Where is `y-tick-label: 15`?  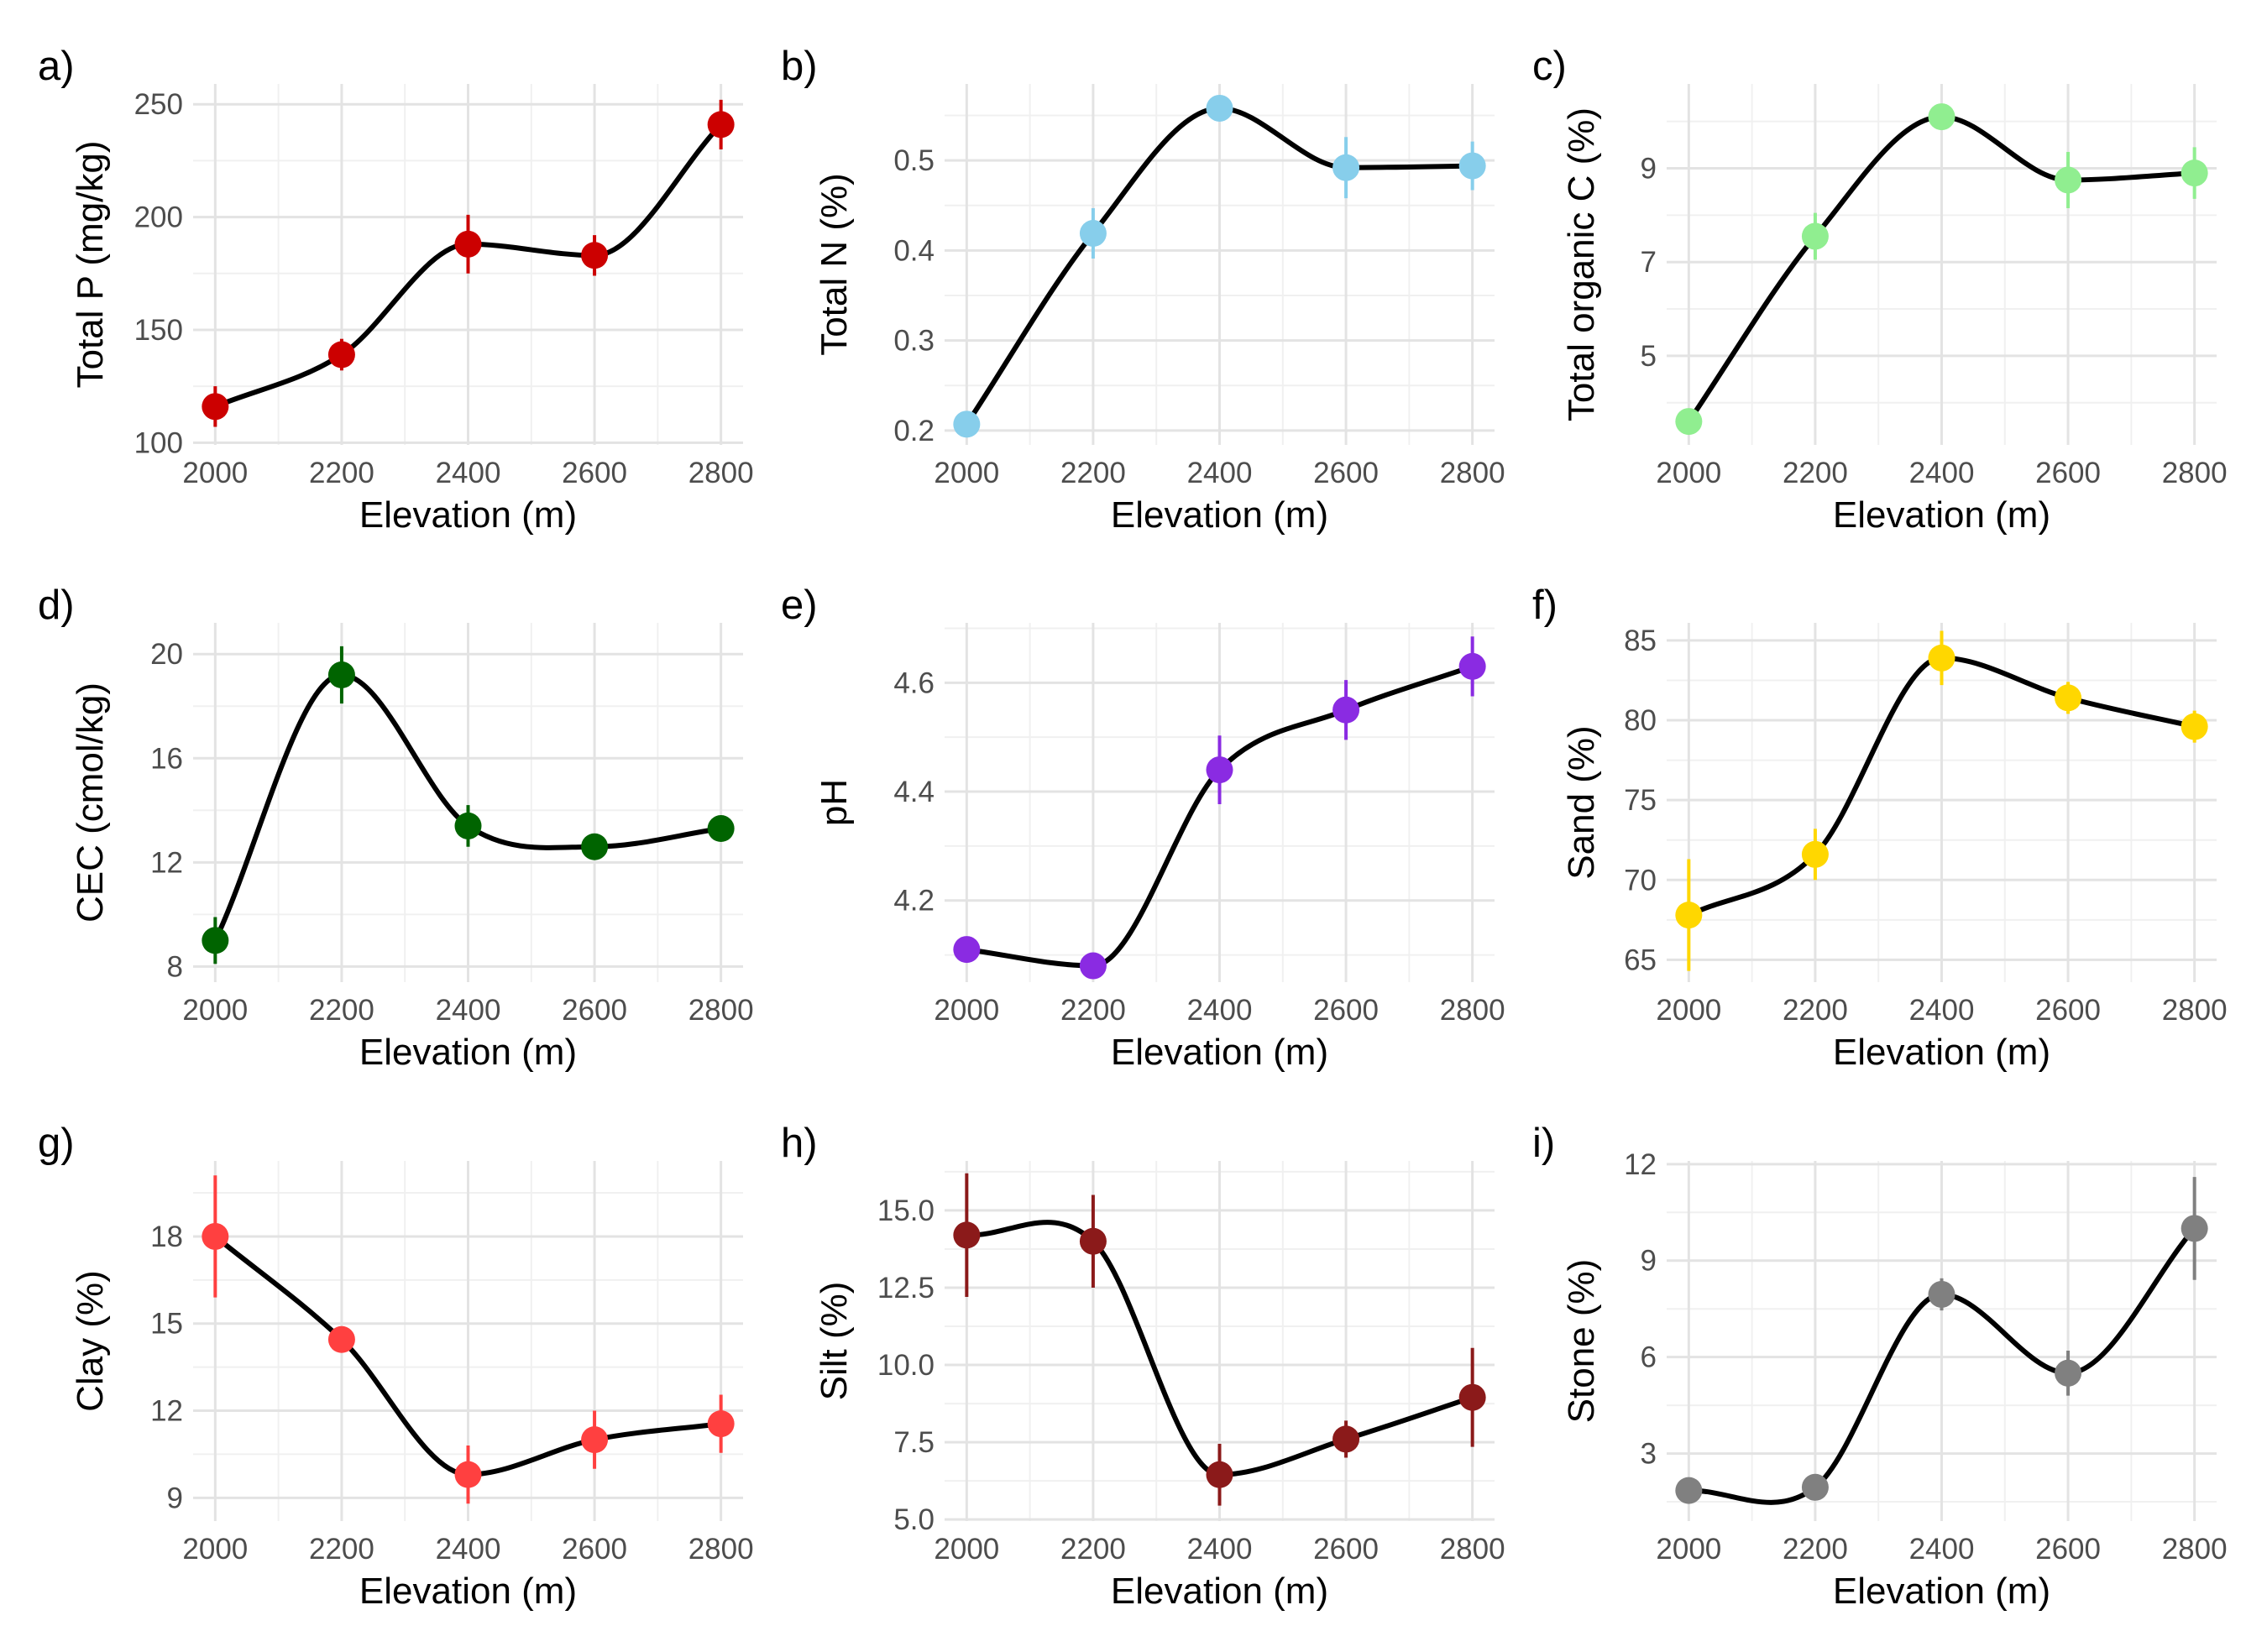
y-tick-label: 15 is located at coordinates (166, 1325).